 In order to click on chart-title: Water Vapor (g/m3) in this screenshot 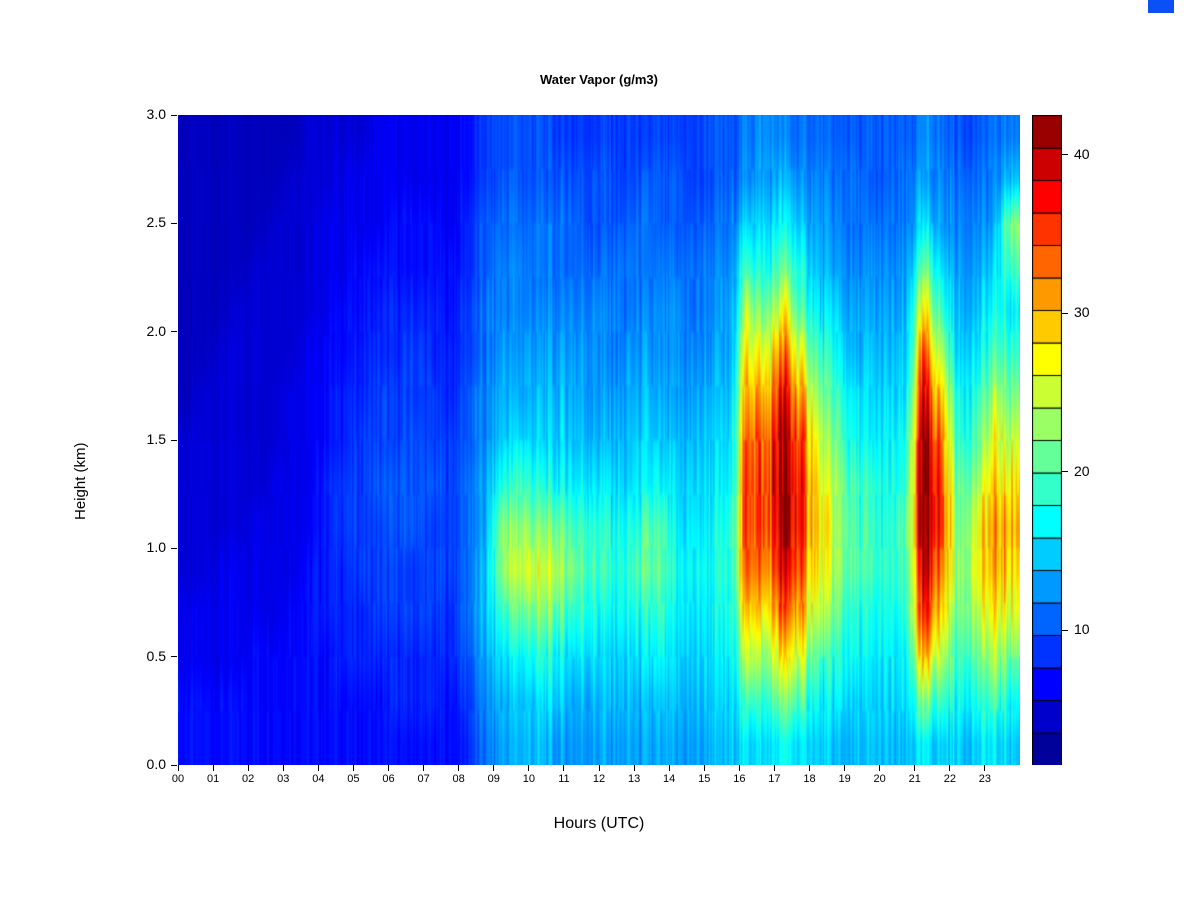, I will do `click(599, 79)`.